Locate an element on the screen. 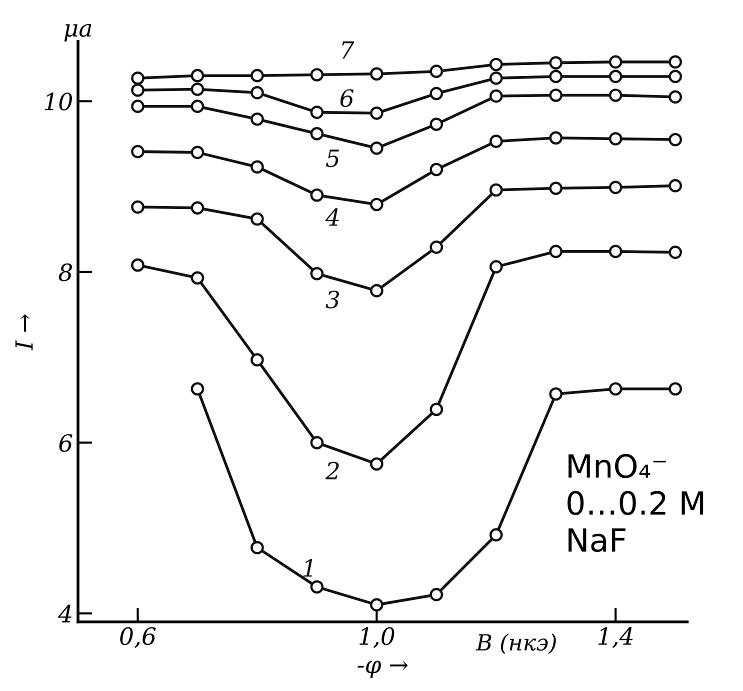 This screenshot has width=743, height=691. series-label: 4 is located at coordinates (332, 217).